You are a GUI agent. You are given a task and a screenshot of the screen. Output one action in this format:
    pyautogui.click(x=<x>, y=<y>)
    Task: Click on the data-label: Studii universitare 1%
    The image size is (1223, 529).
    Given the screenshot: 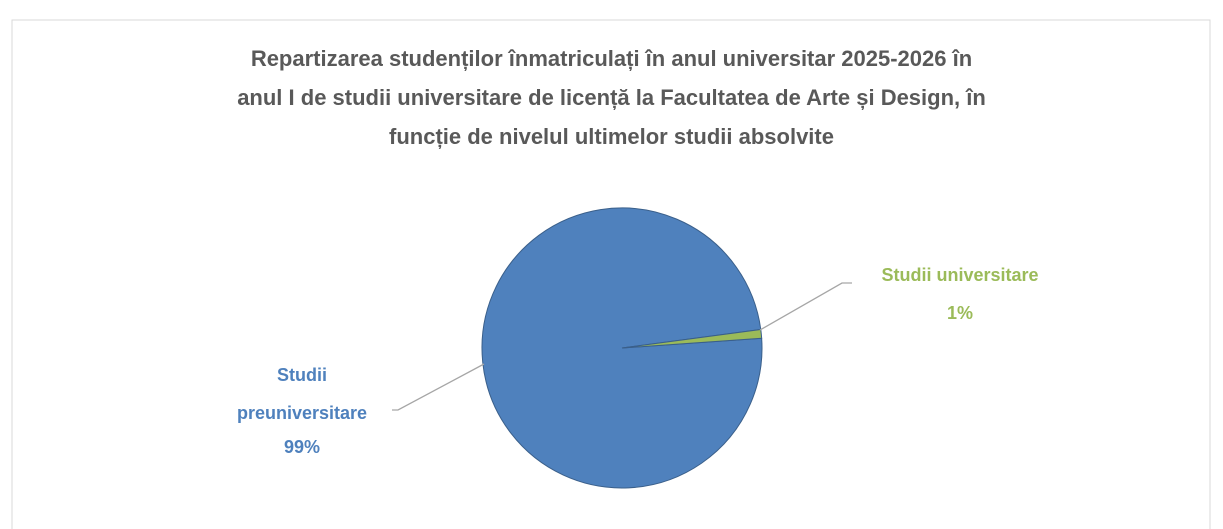 What is the action you would take?
    pyautogui.click(x=960, y=294)
    